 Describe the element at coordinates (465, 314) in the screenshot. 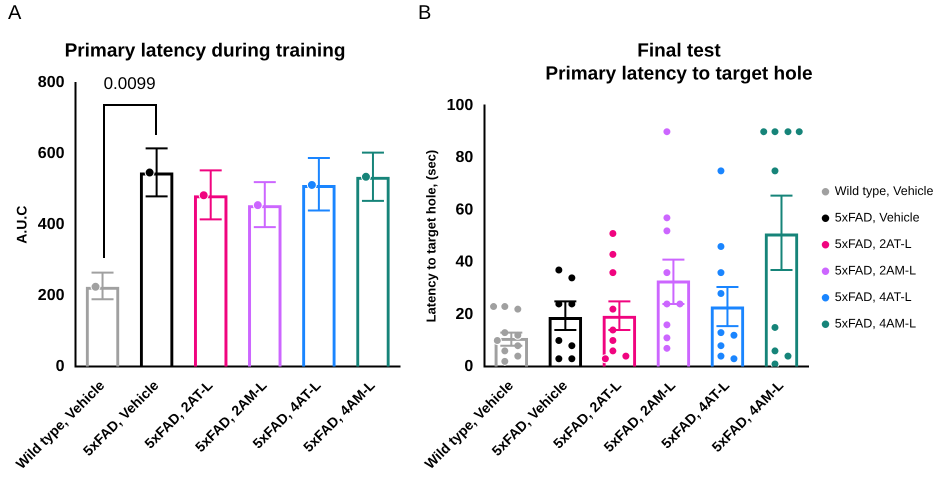

I see `y-tick-label: 20` at that location.